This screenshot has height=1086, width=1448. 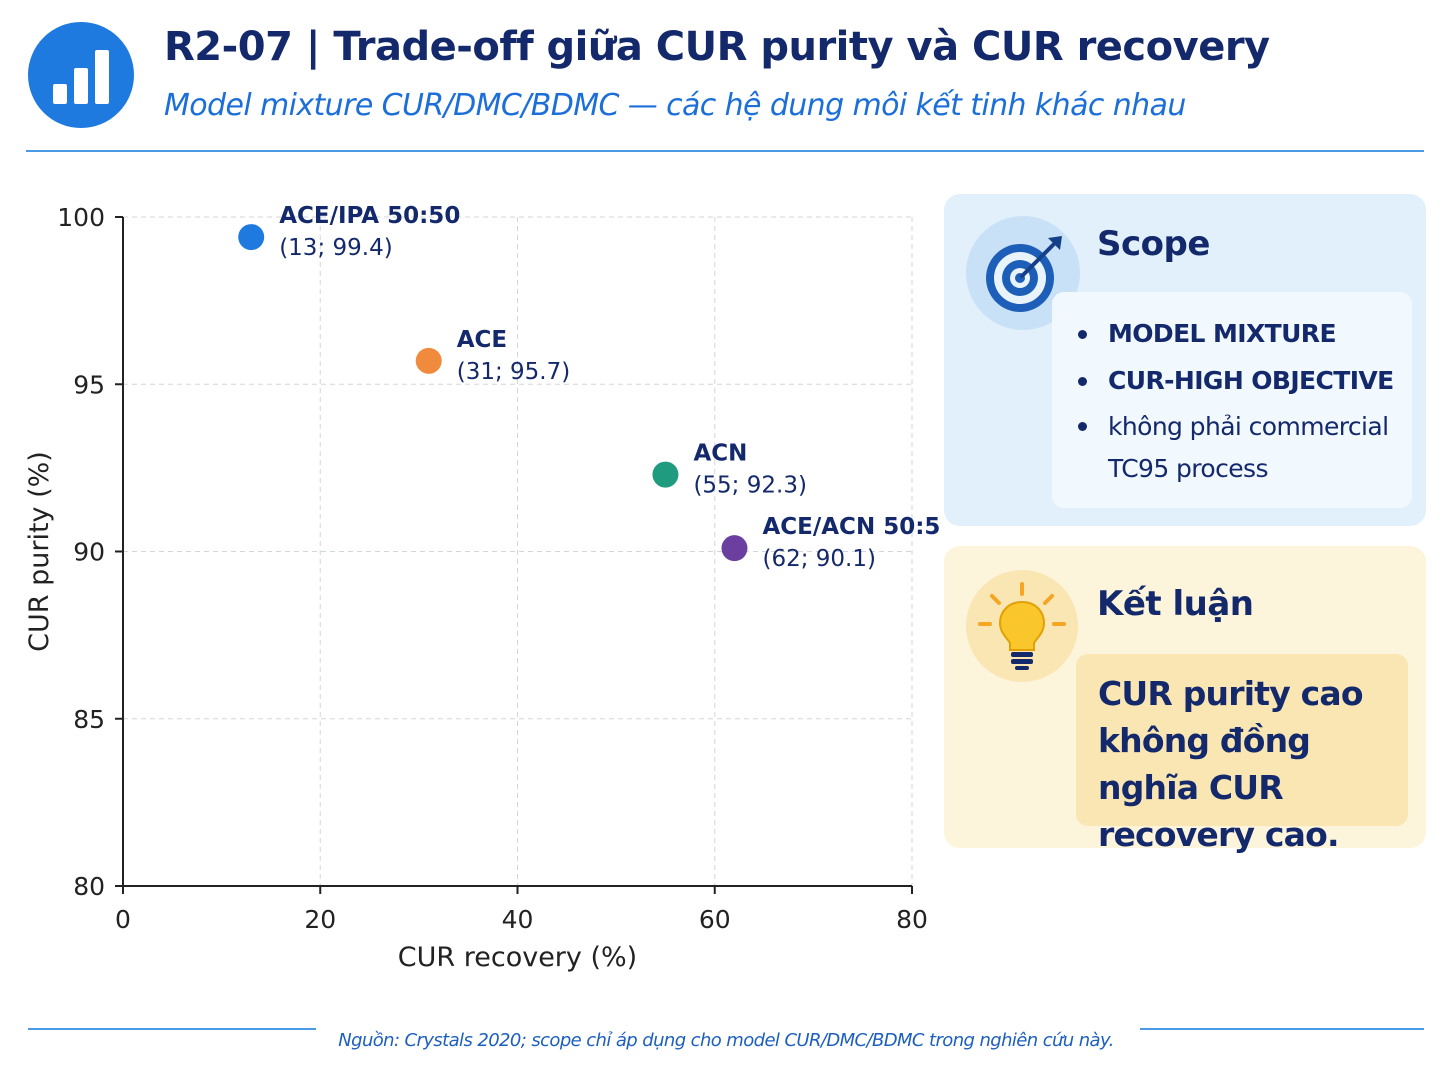 What do you see at coordinates (1242, 333) in the screenshot?
I see `scope-item: MODEL MIXTURE` at bounding box center [1242, 333].